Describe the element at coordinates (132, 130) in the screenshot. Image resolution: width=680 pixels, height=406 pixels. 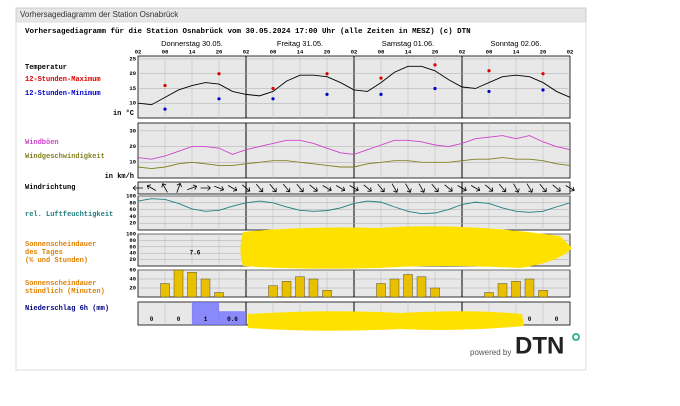
I see `y-tick-label: 30` at that location.